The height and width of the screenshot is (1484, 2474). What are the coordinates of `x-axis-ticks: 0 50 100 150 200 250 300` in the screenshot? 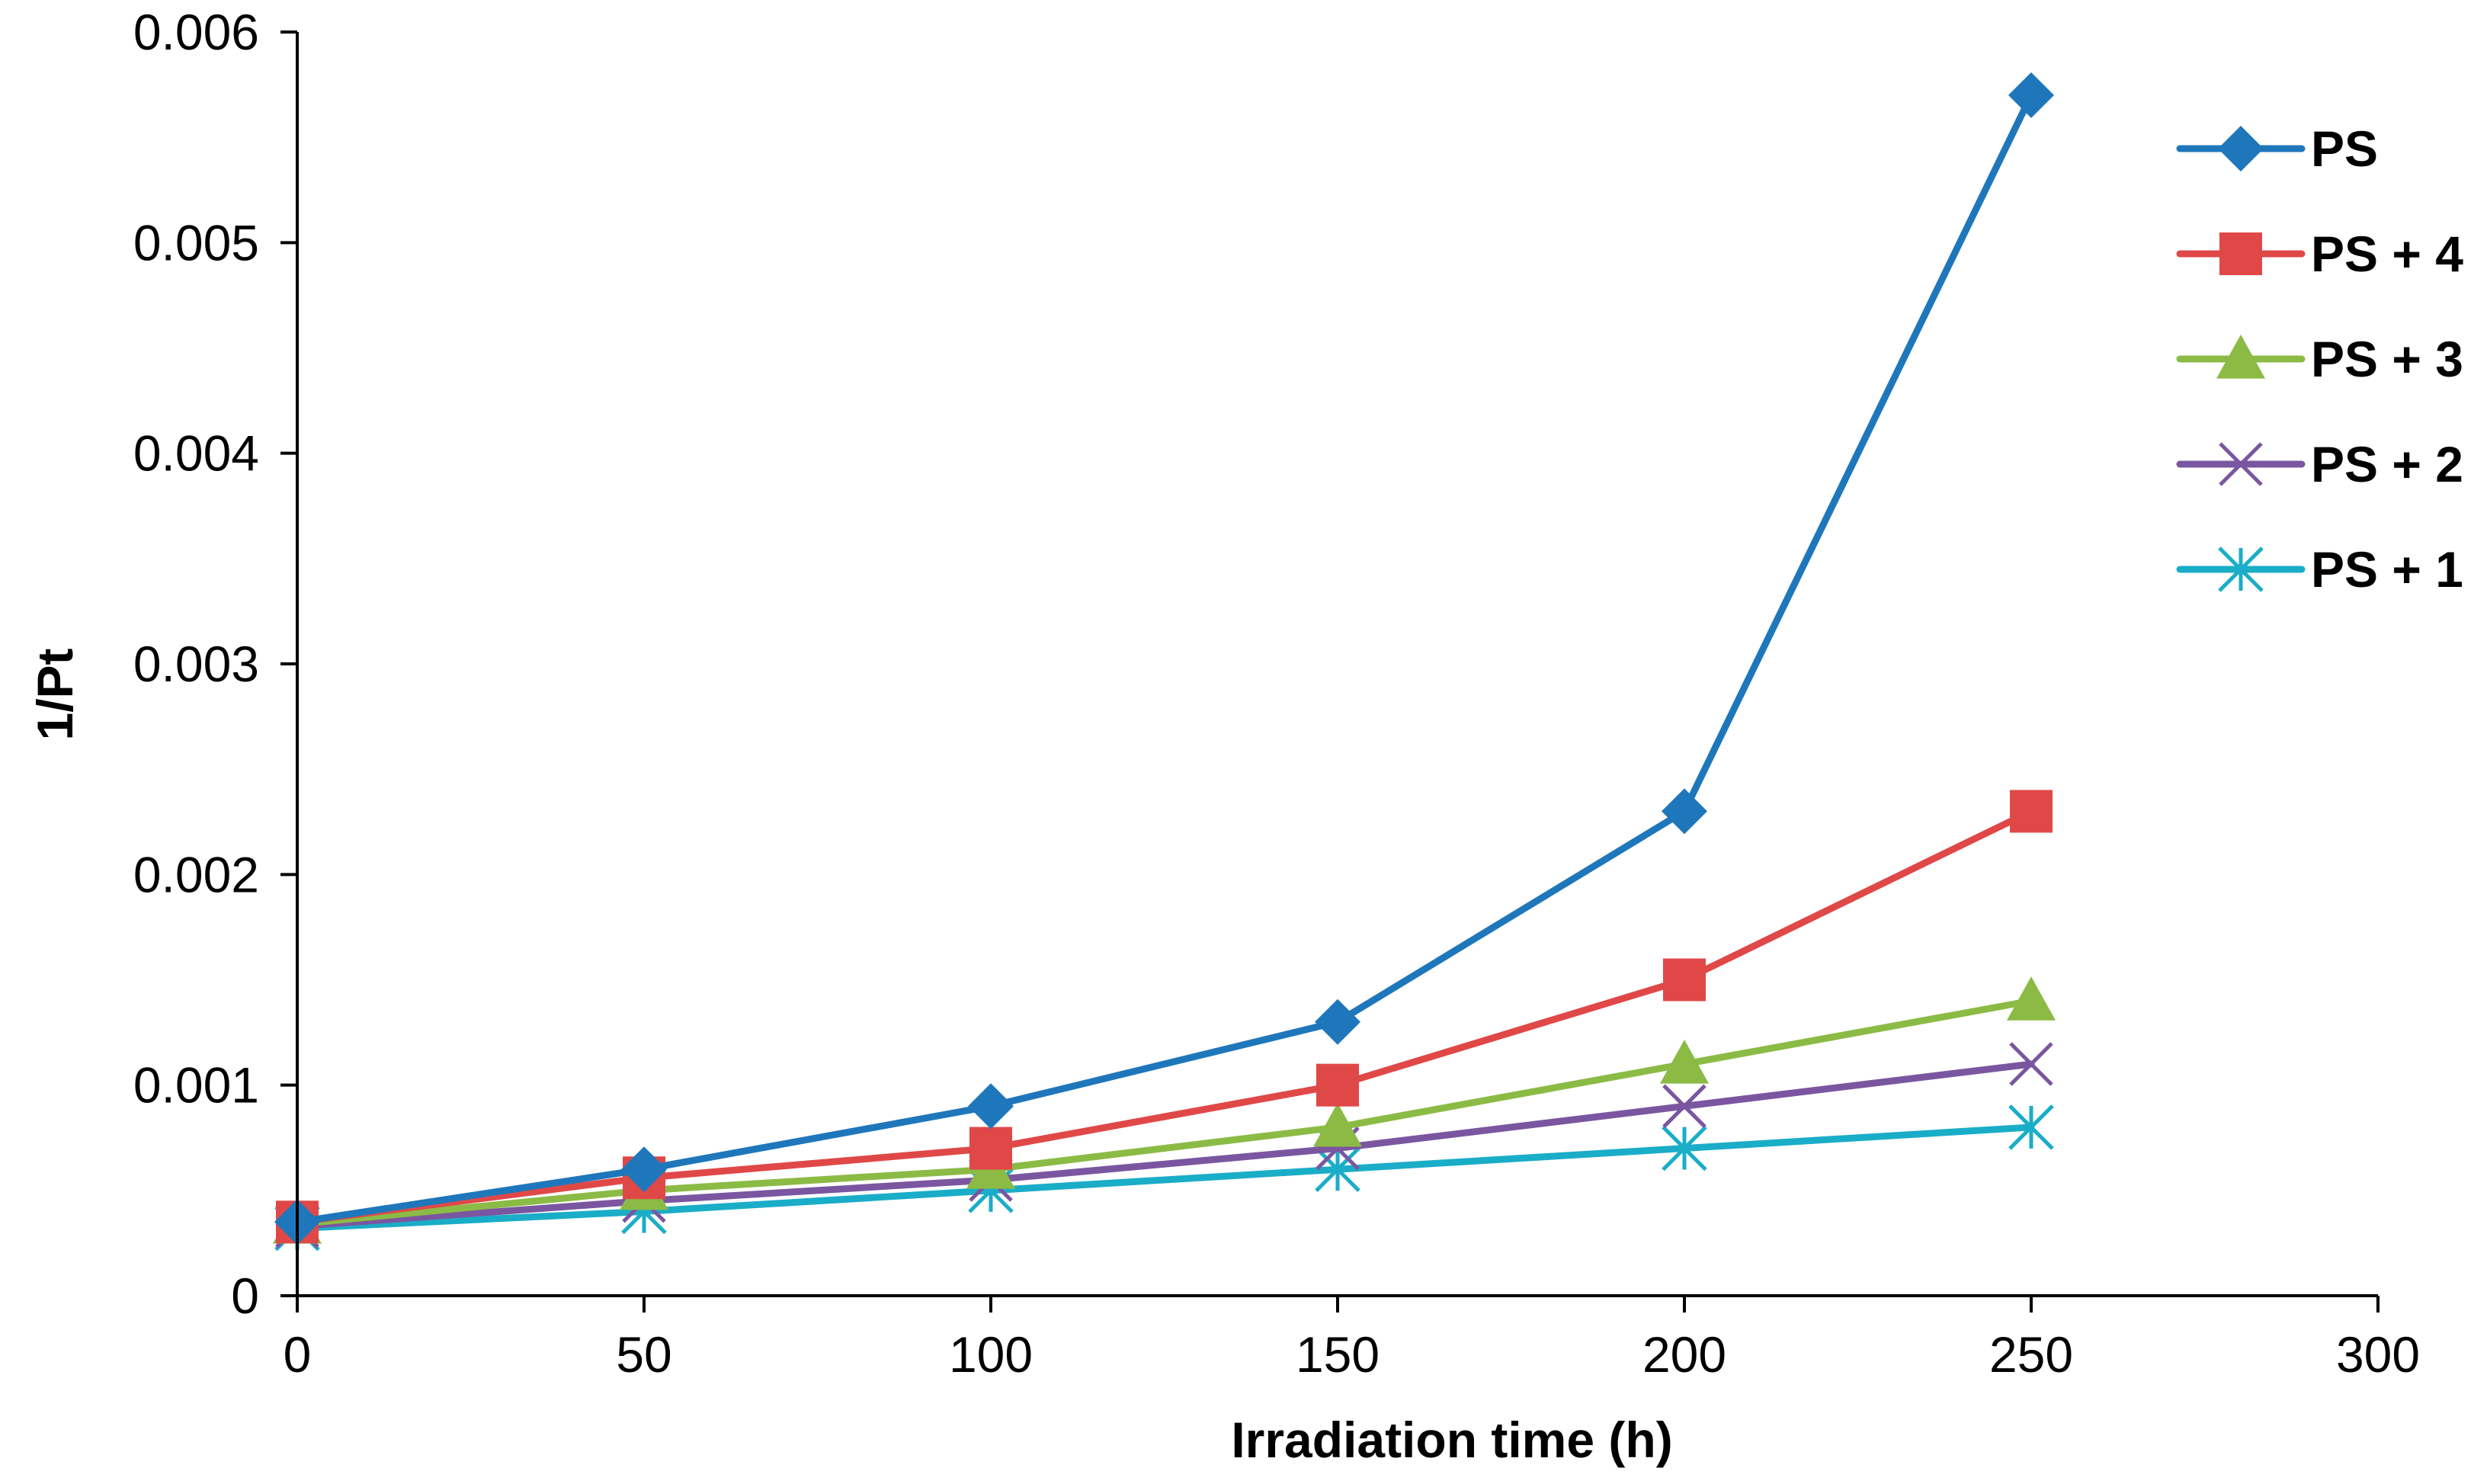 It's located at (1352, 1339).